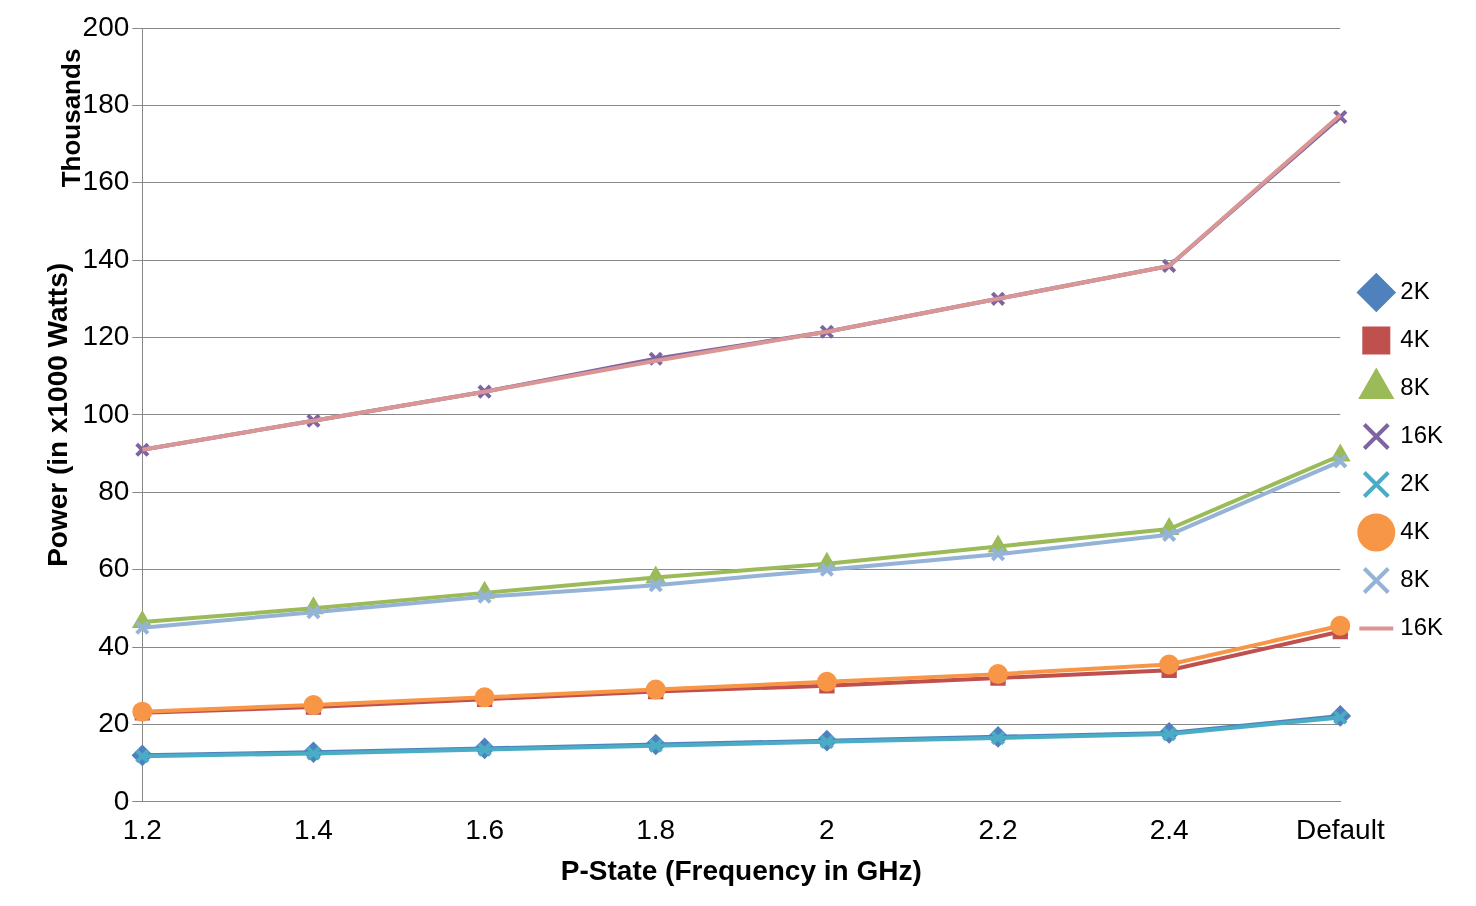 The width and height of the screenshot is (1476, 906). What do you see at coordinates (57, 414) in the screenshot?
I see `y-axis-title: Power (in x1000 Watts)` at bounding box center [57, 414].